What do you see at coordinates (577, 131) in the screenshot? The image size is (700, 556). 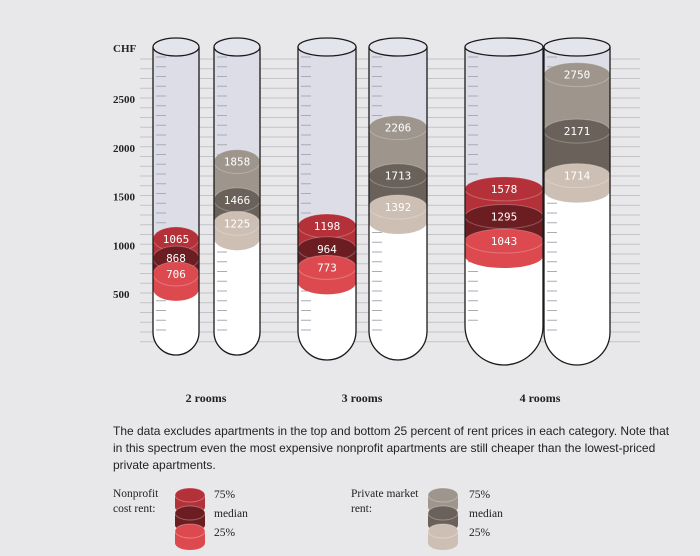 I see `private-tube-4-value-median: 2171` at bounding box center [577, 131].